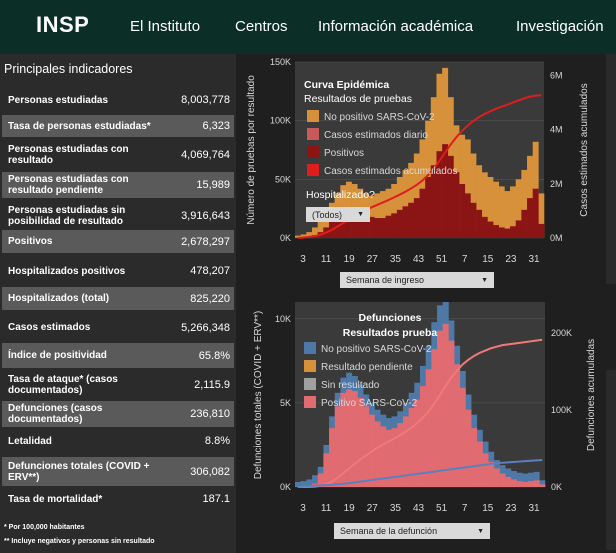 This screenshot has width=616, height=553. I want to click on week-of-death-label: Semana de la defunción, so click(389, 531).